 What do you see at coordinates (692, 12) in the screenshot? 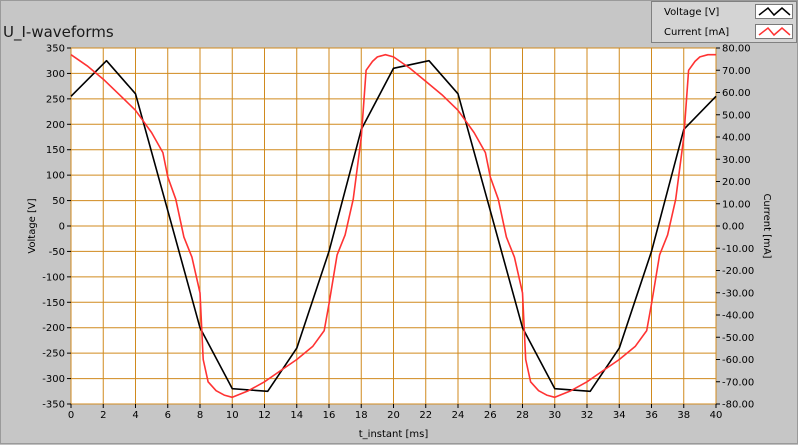
I see `legend-label-voltage: Voltage [V]` at bounding box center [692, 12].